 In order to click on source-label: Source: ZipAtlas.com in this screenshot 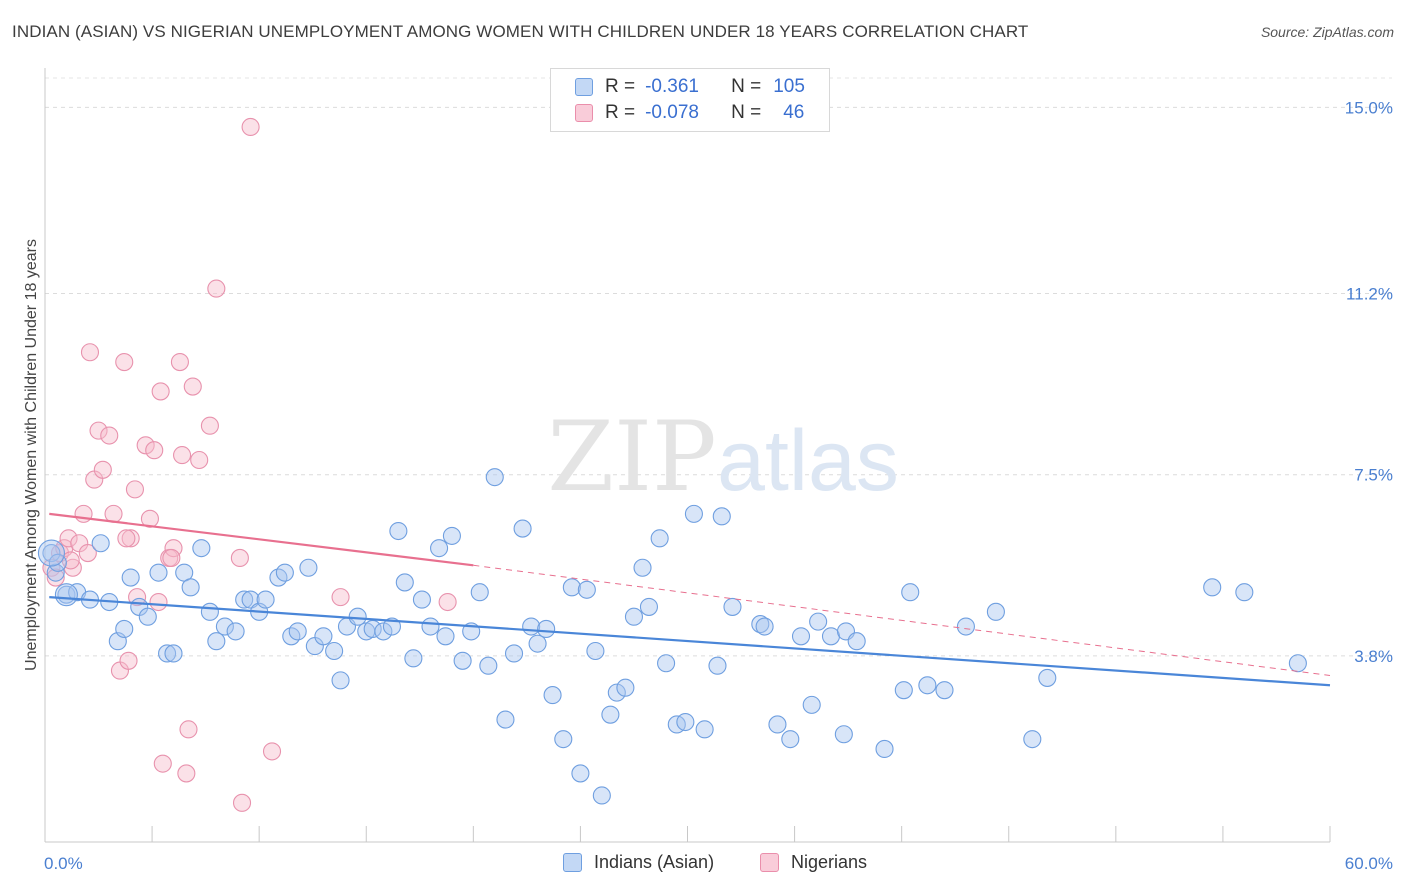, I will do `click(1327, 32)`.